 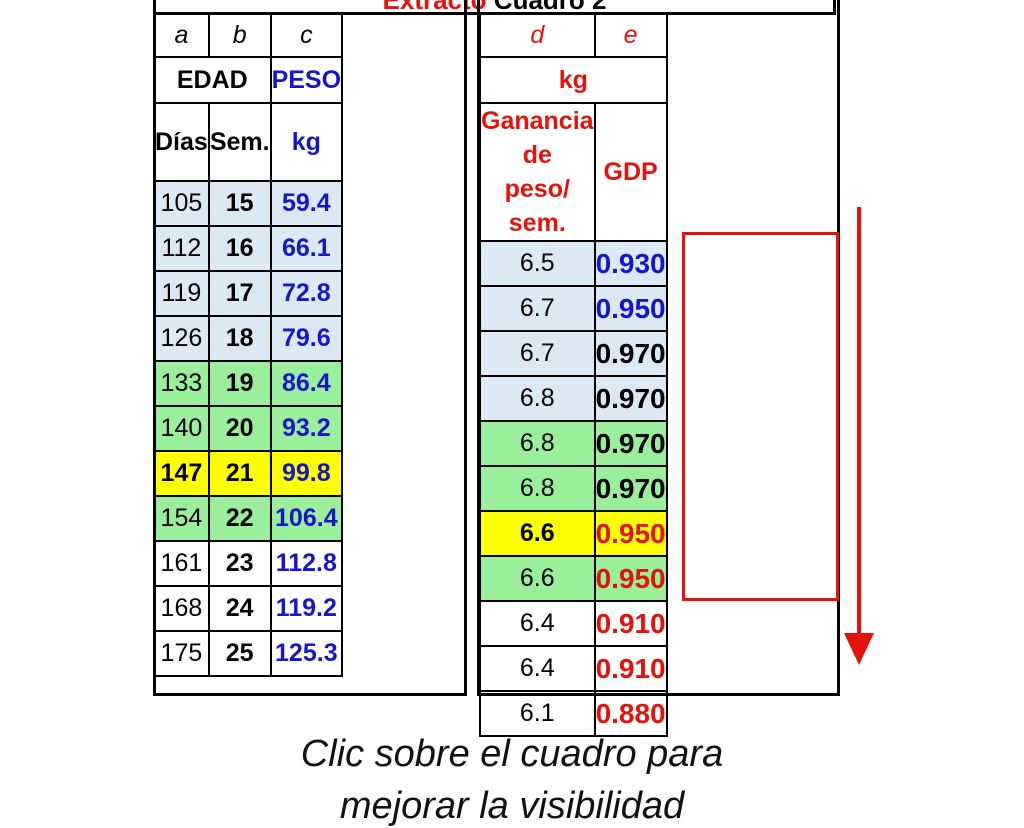 What do you see at coordinates (537, 35) in the screenshot?
I see `label-d: d` at bounding box center [537, 35].